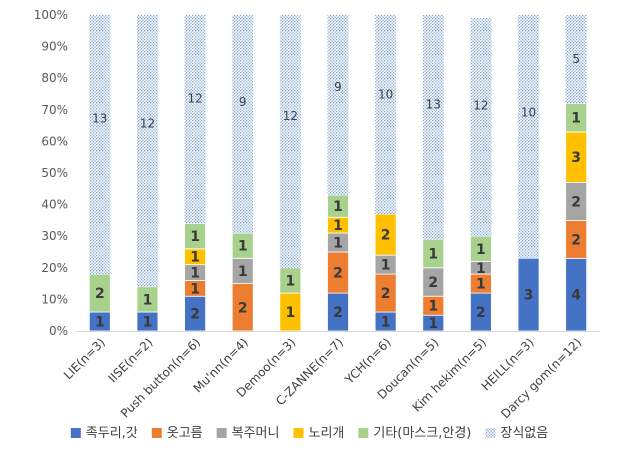 The image size is (619, 456). Describe the element at coordinates (130, 360) in the screenshot. I see `x-tick-label: IISE(n=2)` at that location.